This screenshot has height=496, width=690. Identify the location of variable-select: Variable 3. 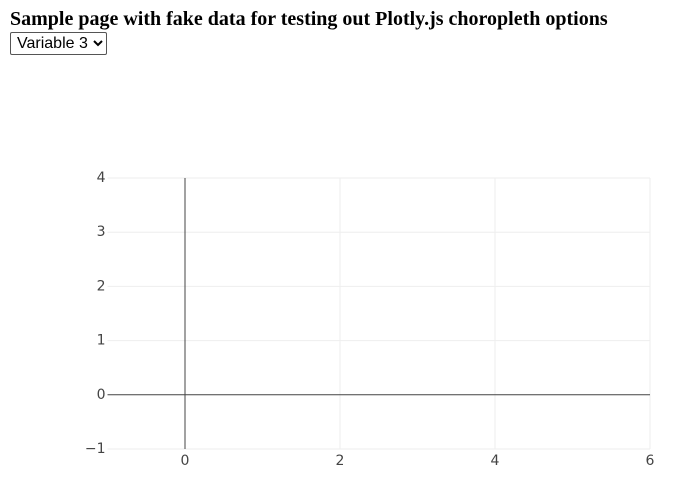
(58, 43).